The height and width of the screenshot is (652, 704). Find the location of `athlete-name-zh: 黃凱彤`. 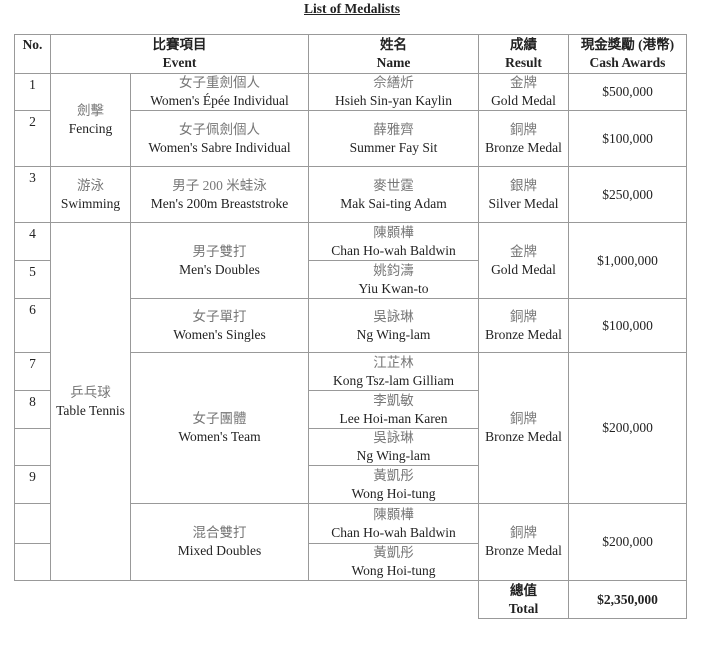

athlete-name-zh: 黃凱彤 is located at coordinates (393, 552).